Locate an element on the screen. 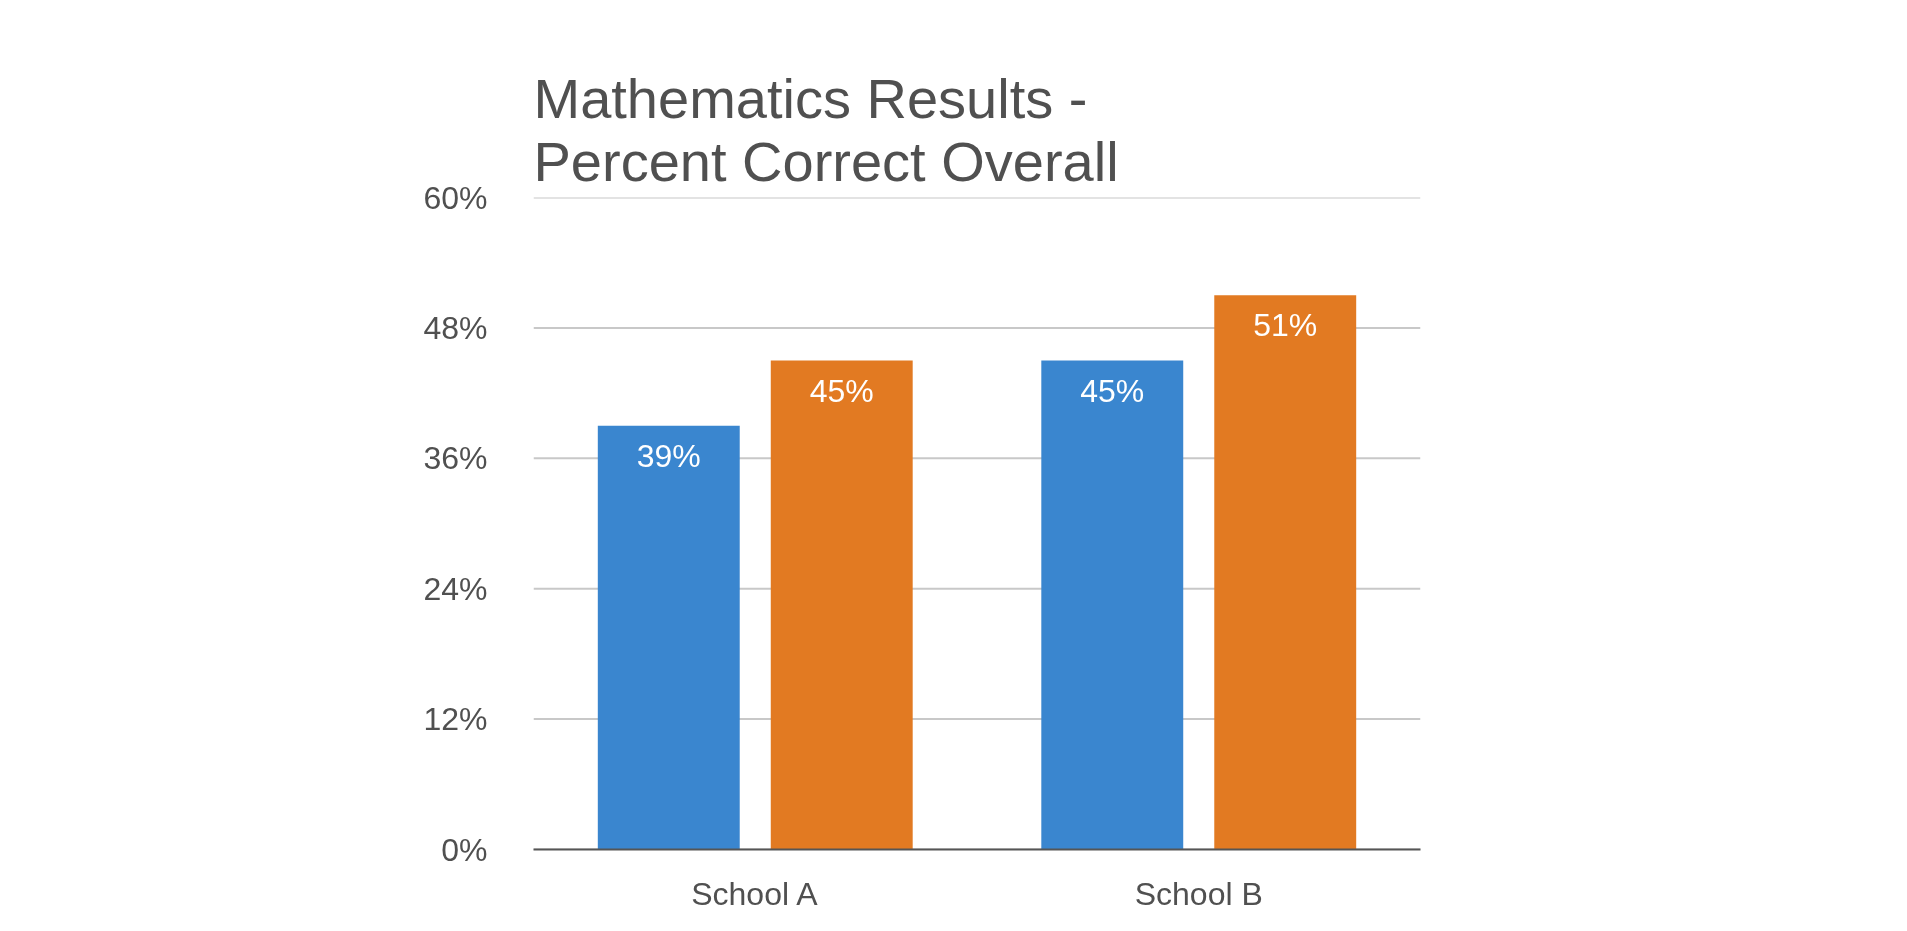  y-tick-label: 0% is located at coordinates (464, 849).